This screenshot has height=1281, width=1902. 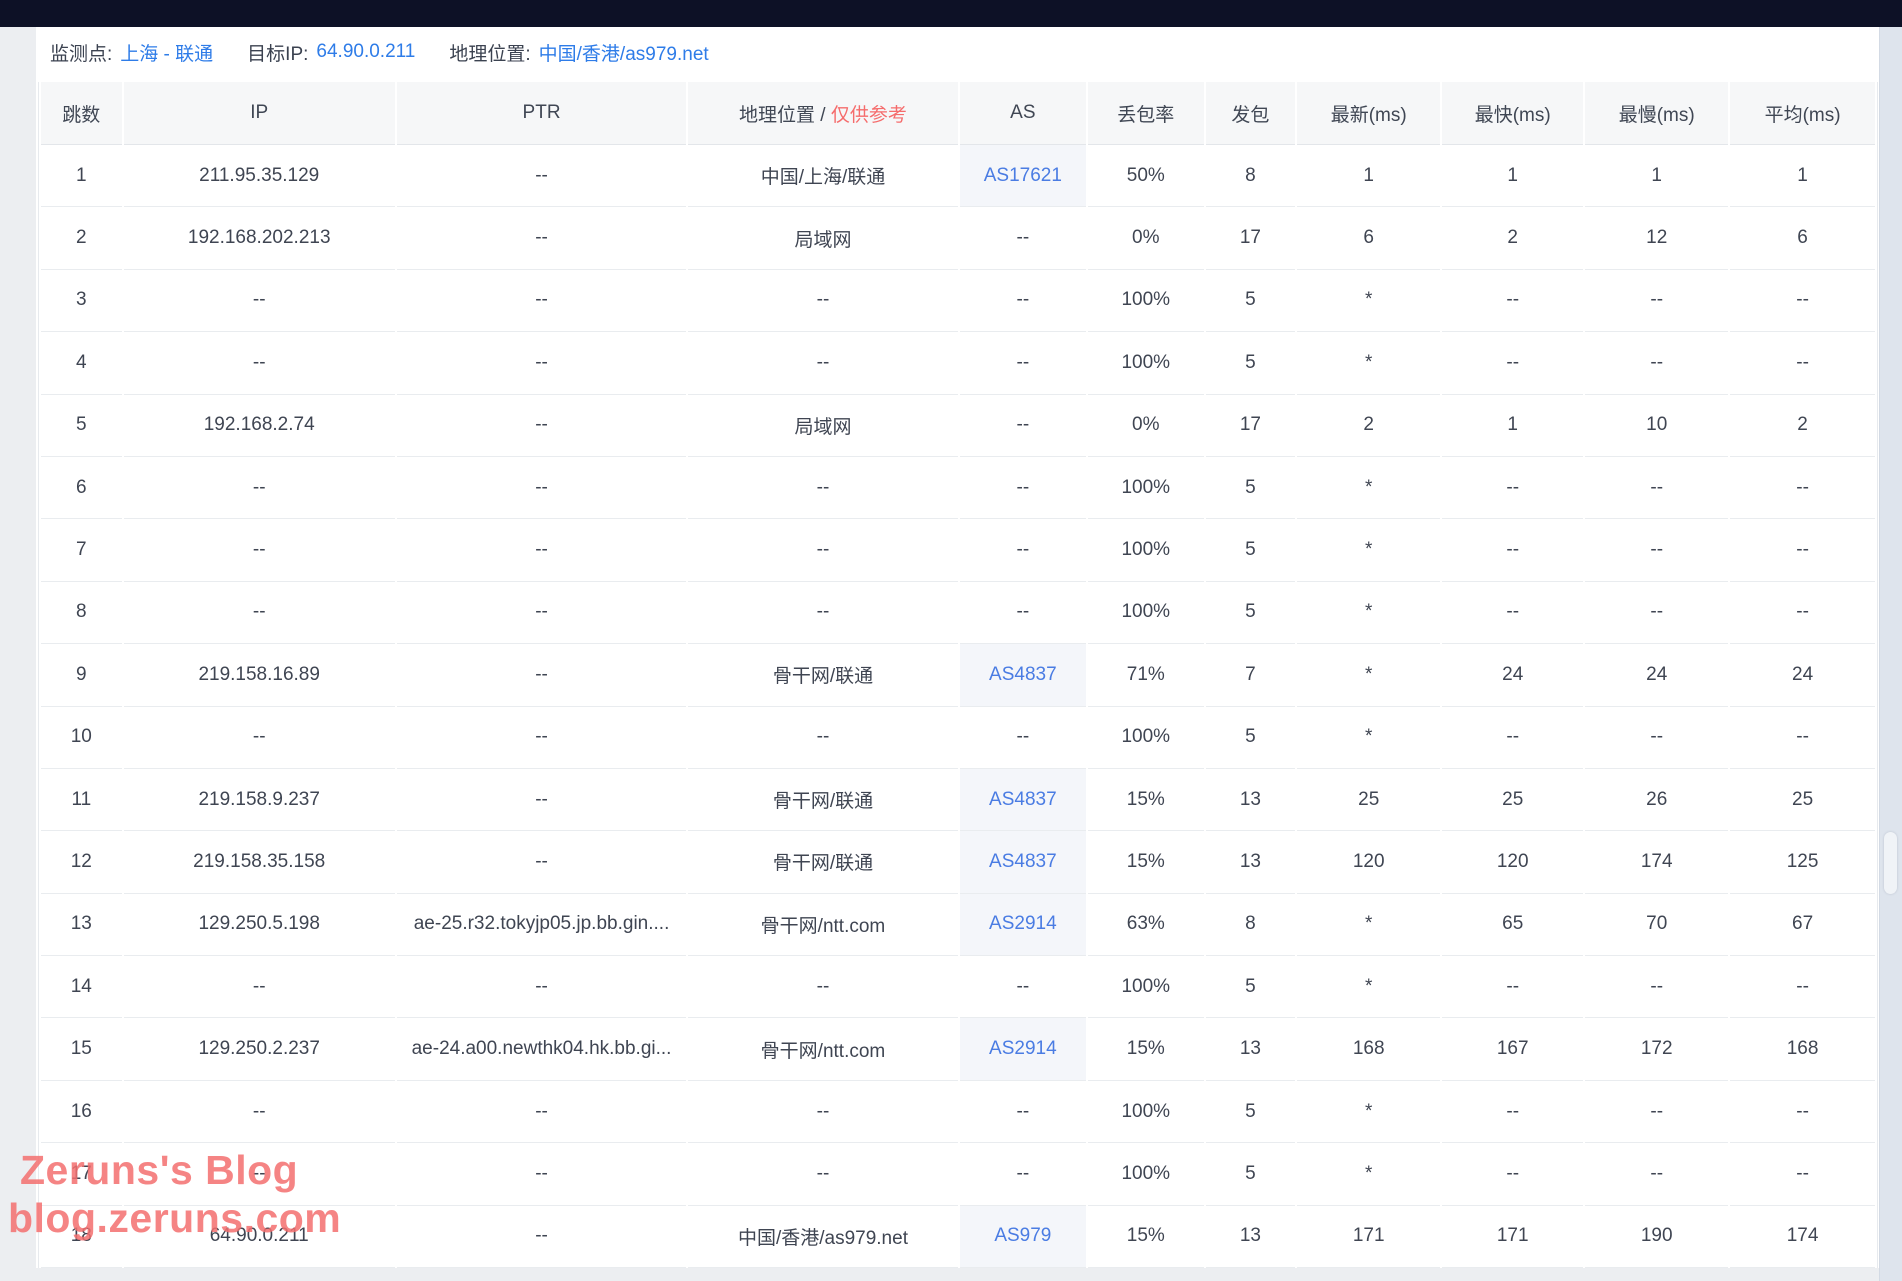 I want to click on as-number-link: AS17621, so click(x=1022, y=175).